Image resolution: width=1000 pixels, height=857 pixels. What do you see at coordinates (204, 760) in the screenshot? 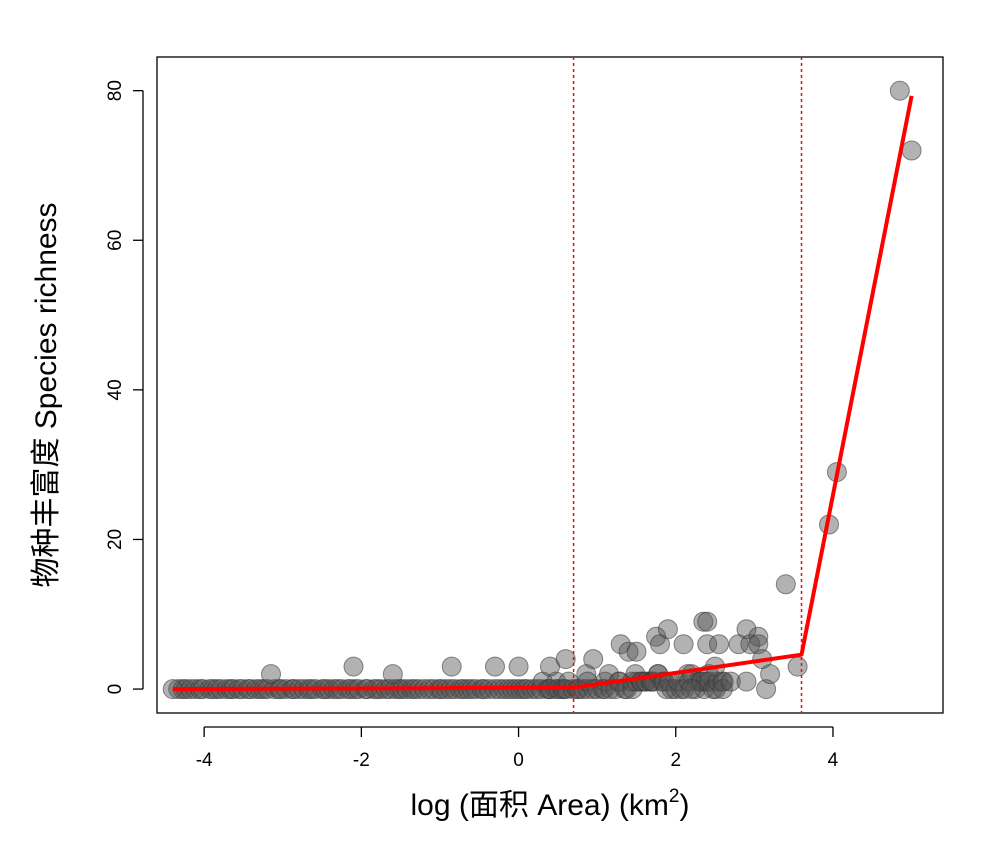
I see `x-tick-label: -4` at bounding box center [204, 760].